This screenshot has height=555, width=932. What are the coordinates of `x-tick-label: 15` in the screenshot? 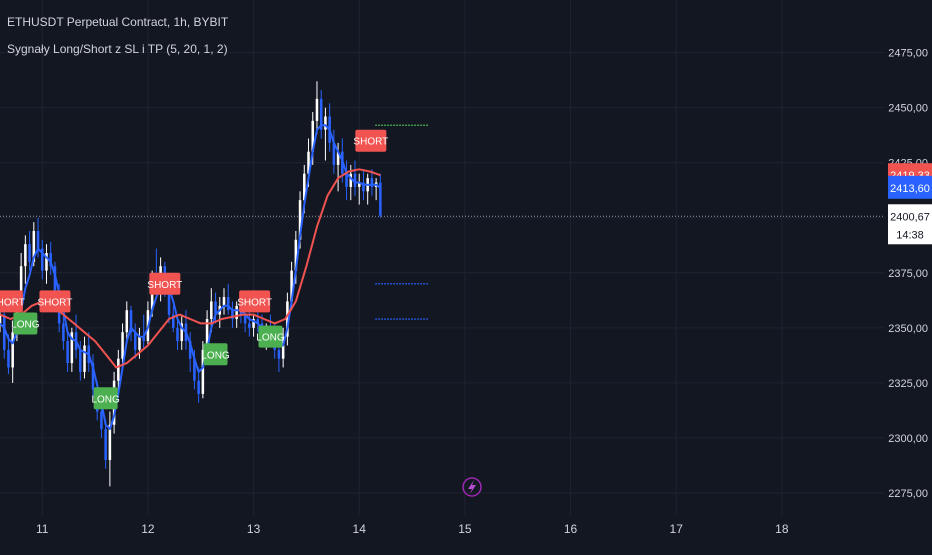 It's located at (465, 529).